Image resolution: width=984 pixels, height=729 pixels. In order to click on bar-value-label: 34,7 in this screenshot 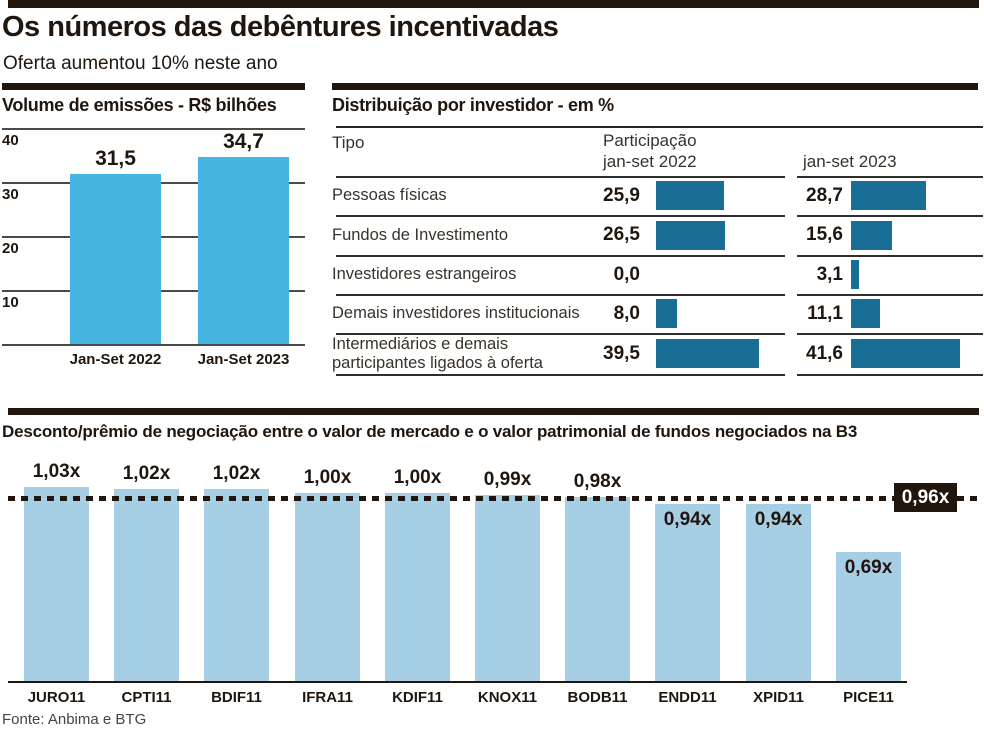, I will do `click(243, 141)`.